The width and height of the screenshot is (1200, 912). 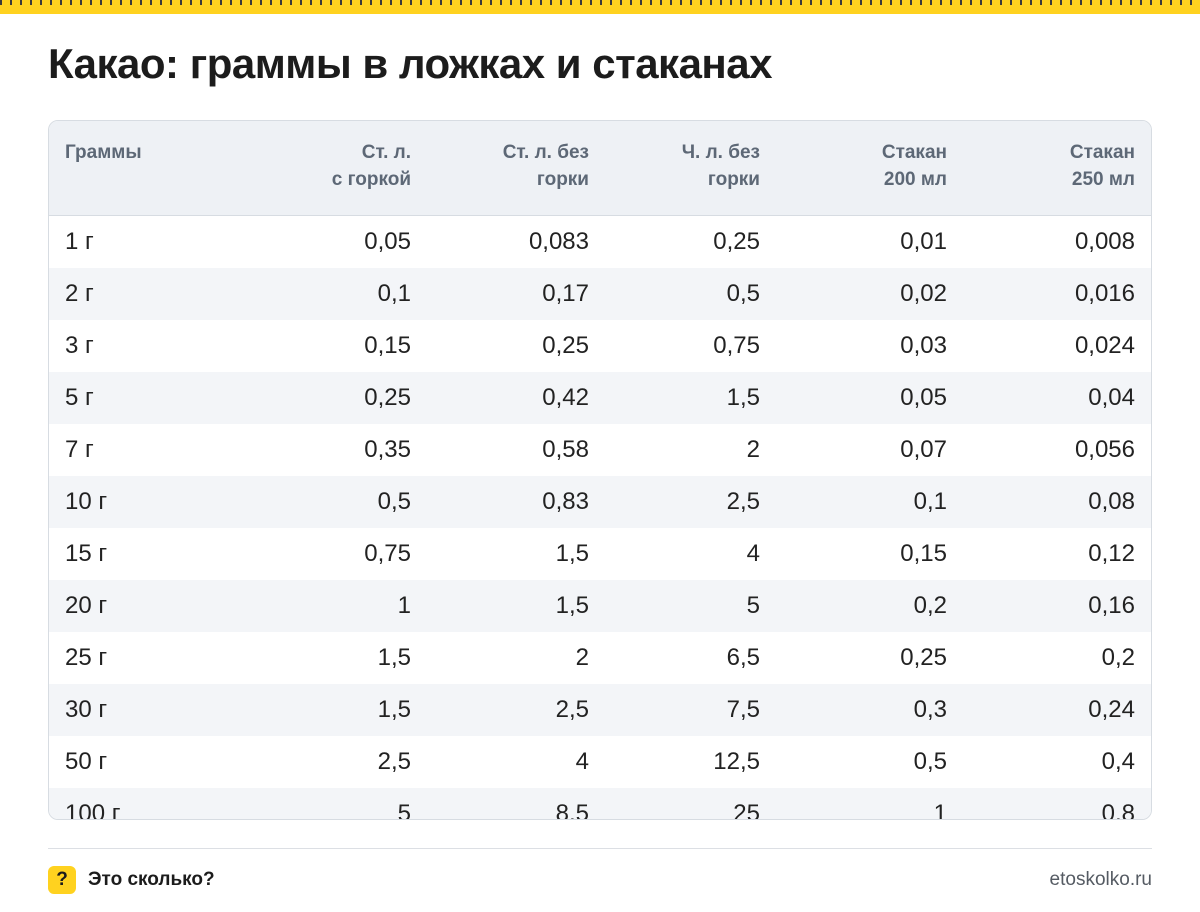 What do you see at coordinates (600, 7) in the screenshot?
I see `ruler-top-strip` at bounding box center [600, 7].